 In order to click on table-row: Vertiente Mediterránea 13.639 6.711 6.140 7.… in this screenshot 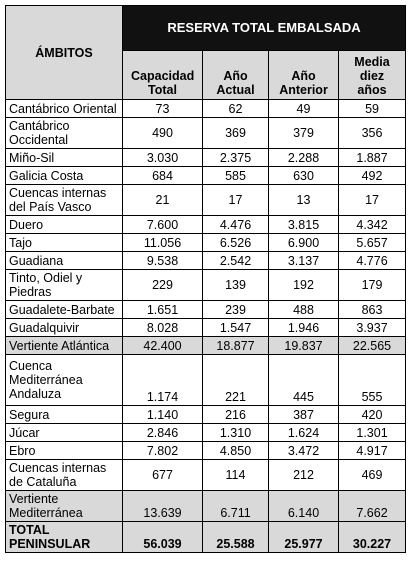, I will do `click(206, 506)`.